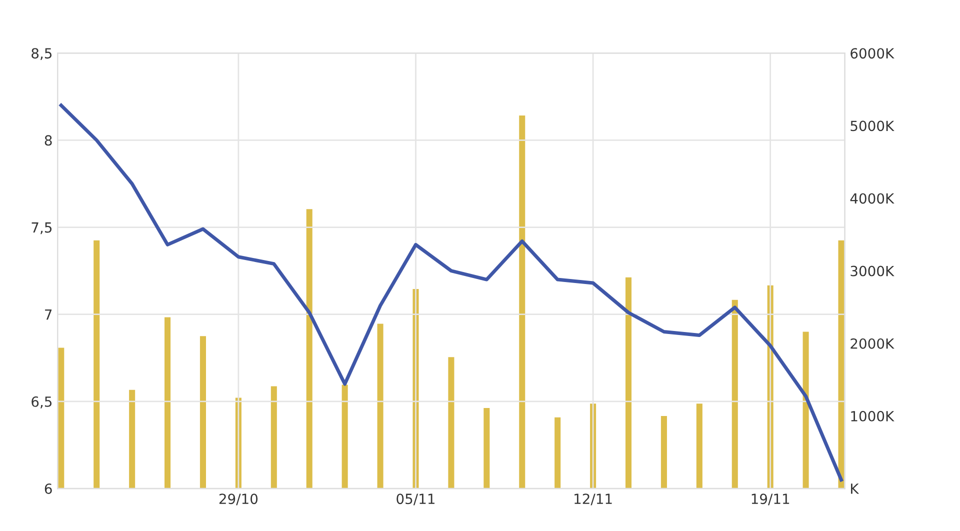 This screenshot has width=960, height=531. What do you see at coordinates (42, 54) in the screenshot?
I see `y-tick-label: 8,5` at bounding box center [42, 54].